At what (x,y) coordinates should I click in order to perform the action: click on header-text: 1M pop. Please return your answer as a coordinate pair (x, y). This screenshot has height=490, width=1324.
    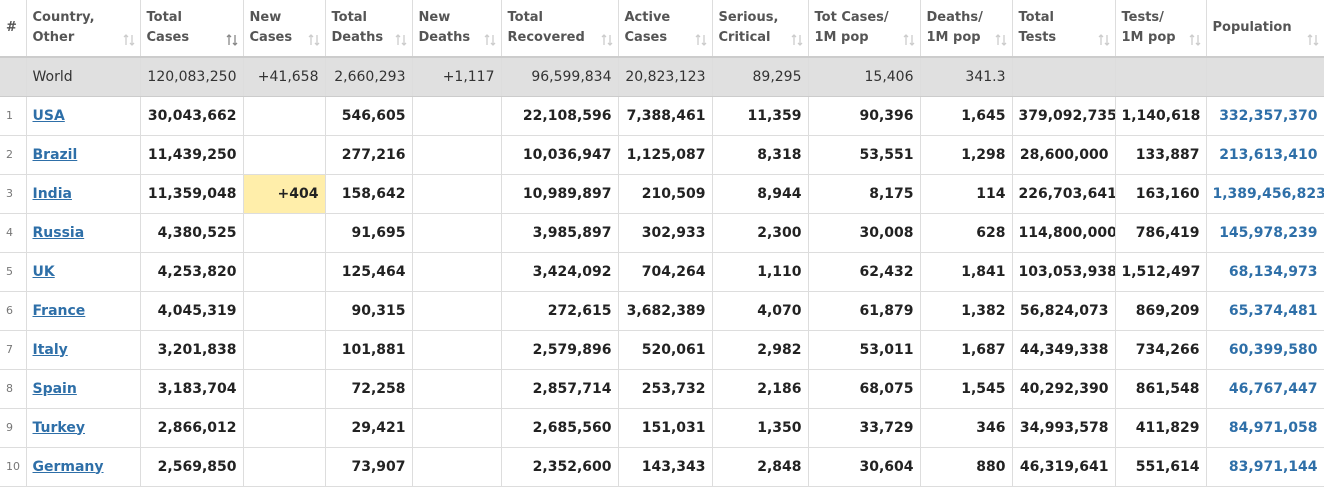
    Looking at the image, I should click on (1148, 37).